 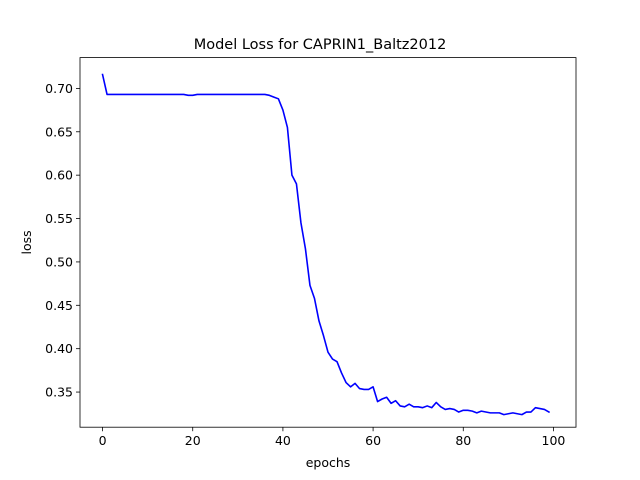 I want to click on x-axis: 0 20 40 60 80 100, so click(x=332, y=437).